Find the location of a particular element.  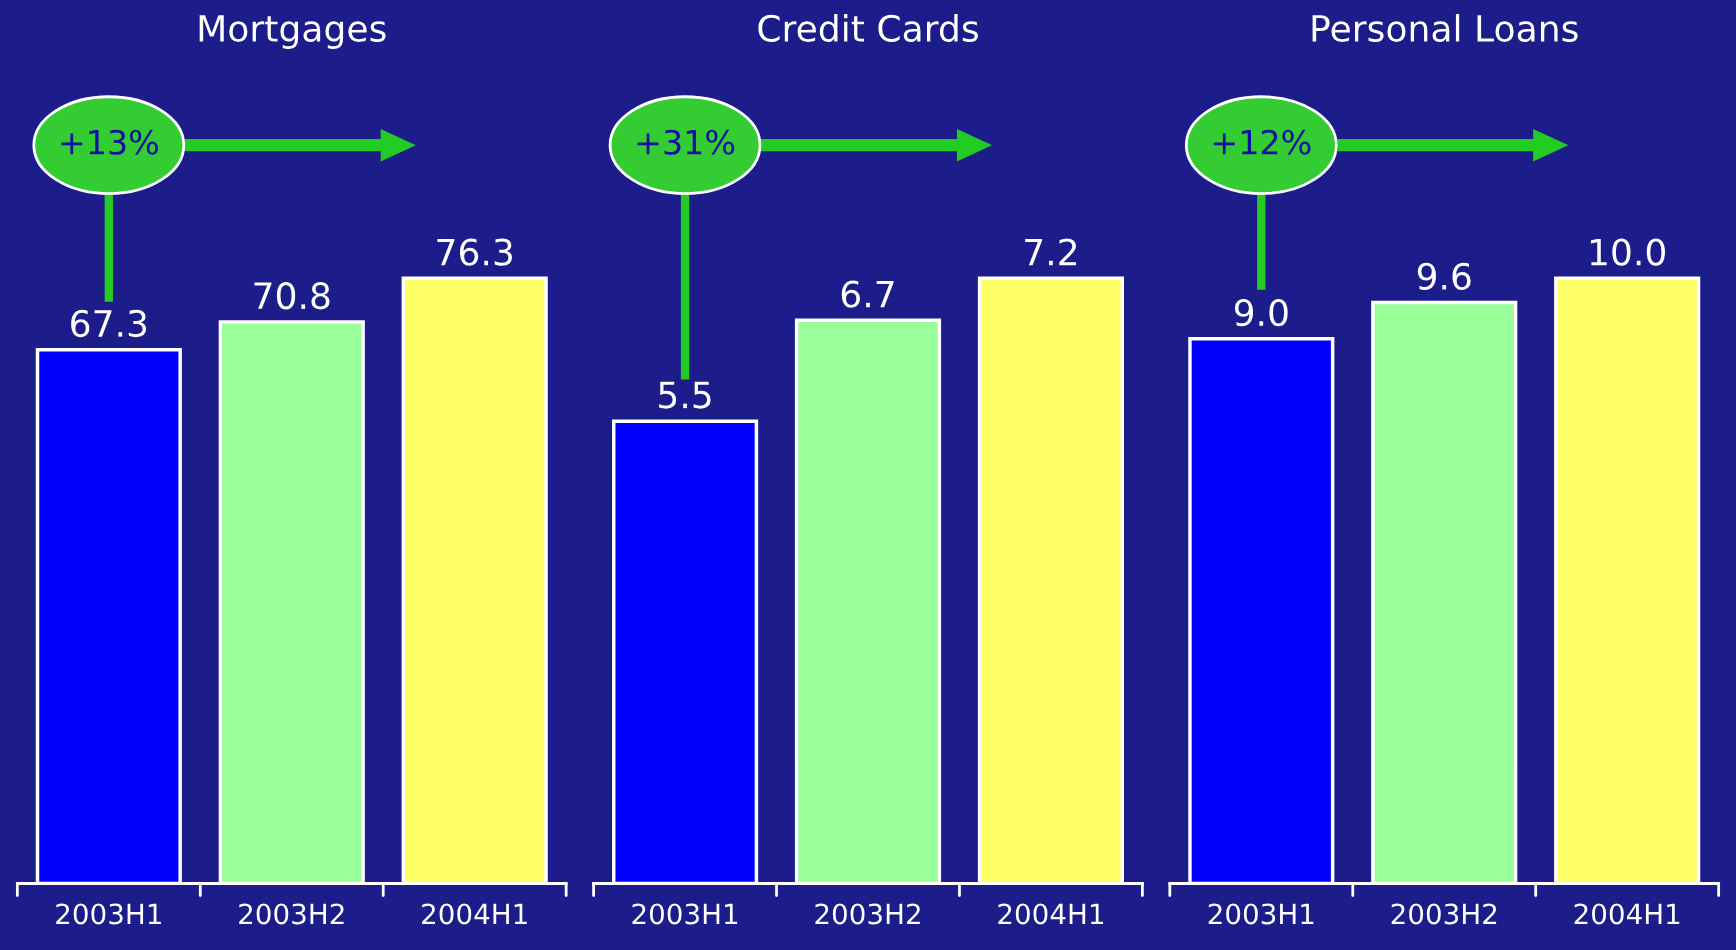

text: +31% is located at coordinates (686, 142).